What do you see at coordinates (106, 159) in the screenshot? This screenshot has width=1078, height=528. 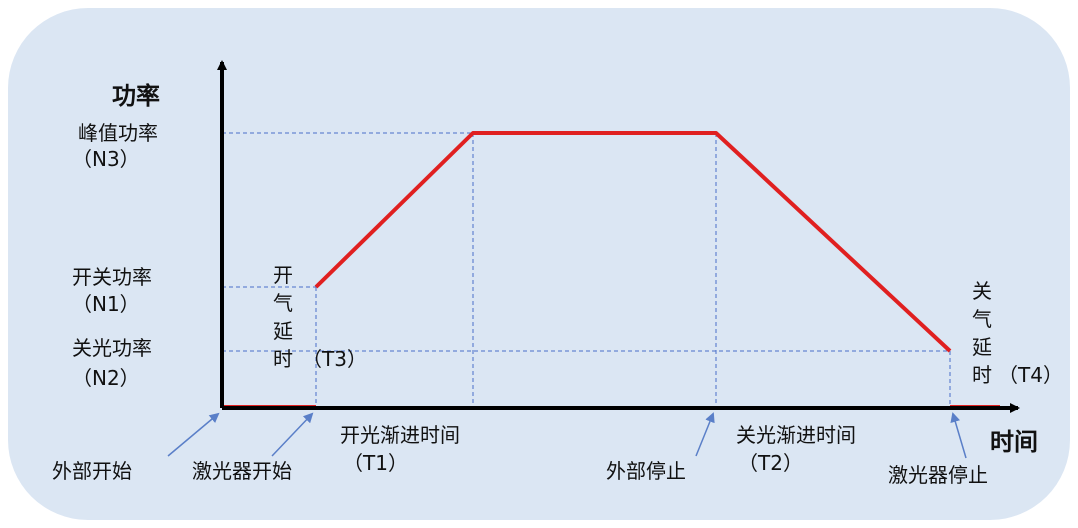 I see `y-level-code-peak: （N3）` at bounding box center [106, 159].